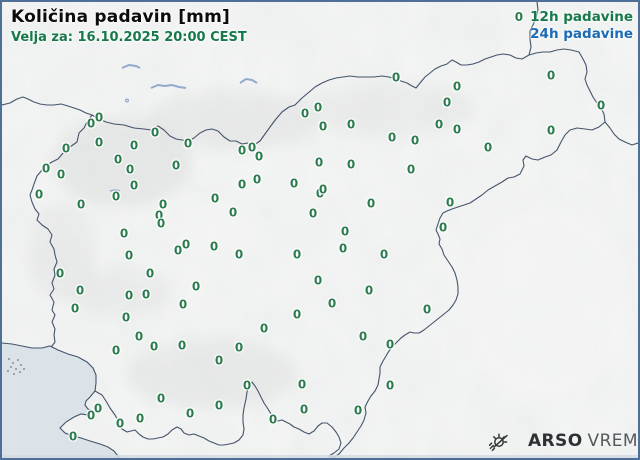  What do you see at coordinates (16, 366) in the screenshot?
I see `trieste-city-dots` at bounding box center [16, 366].